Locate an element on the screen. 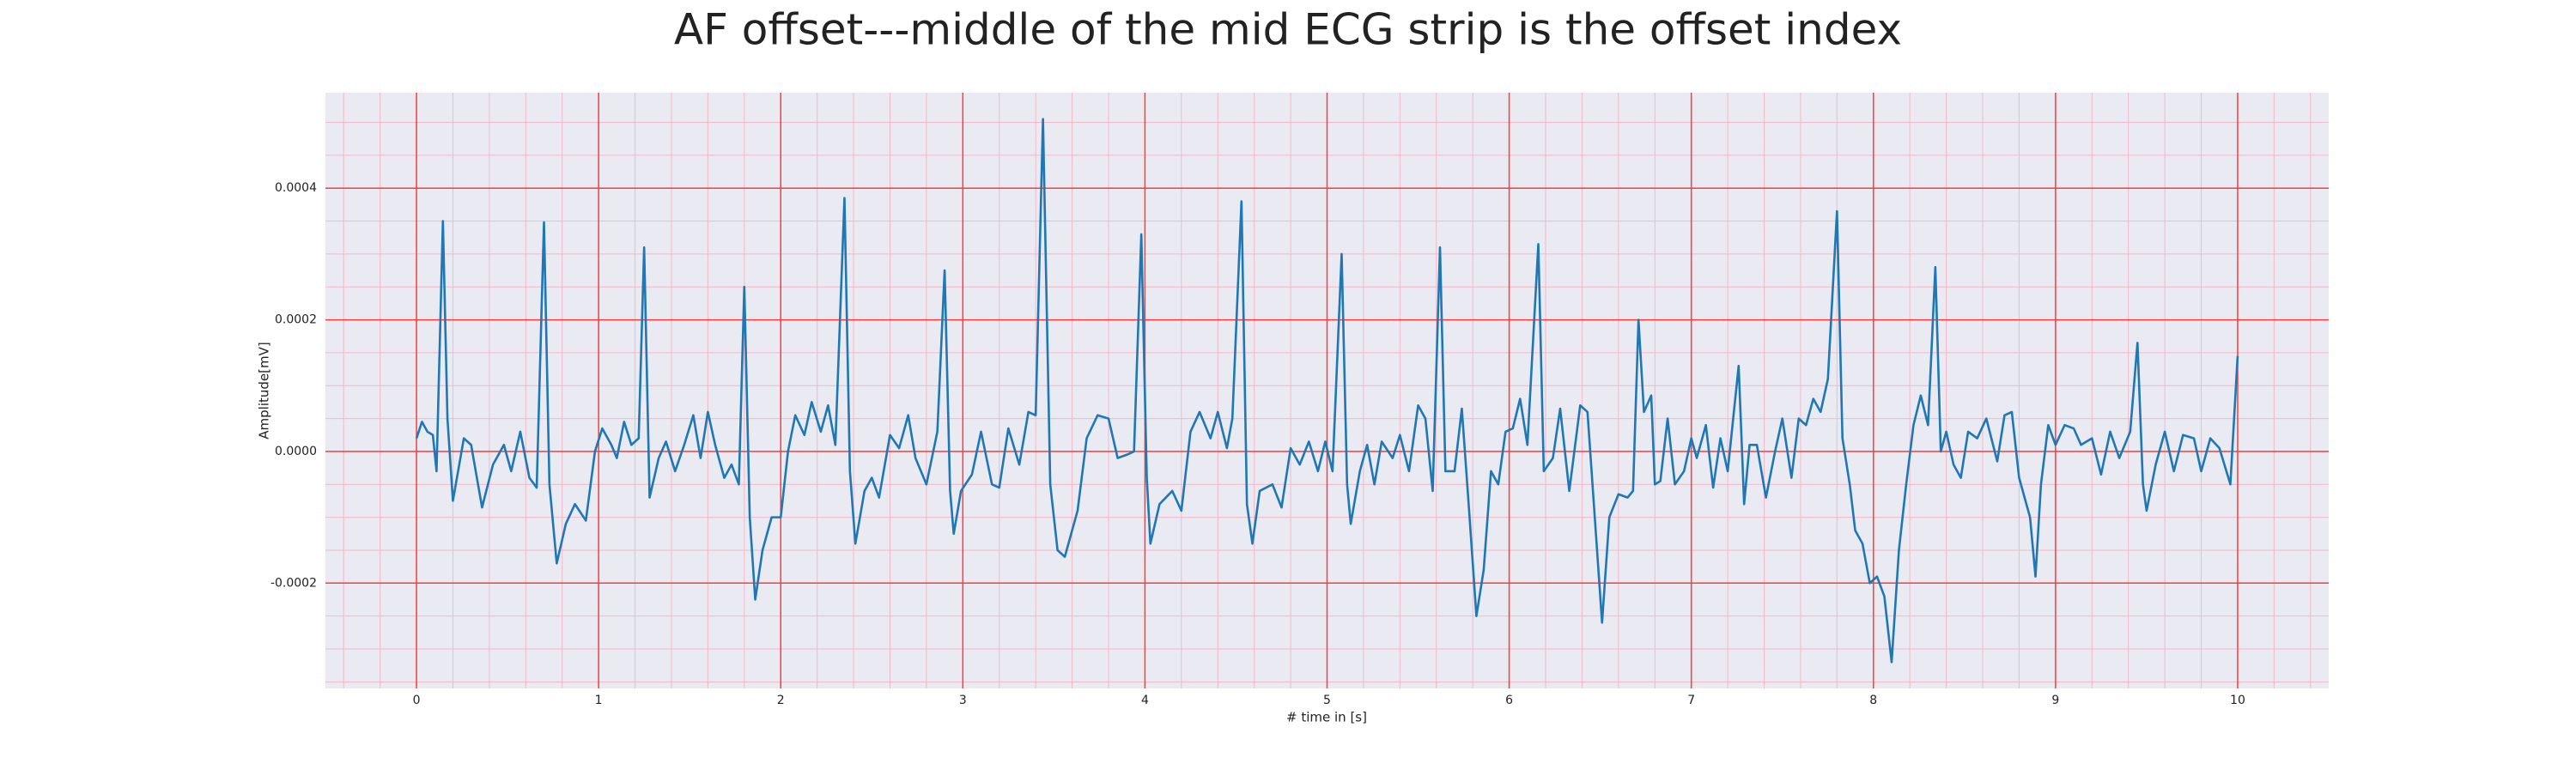 This screenshot has height=776, width=2576. y-tick-label: 0.0004 is located at coordinates (296, 188).